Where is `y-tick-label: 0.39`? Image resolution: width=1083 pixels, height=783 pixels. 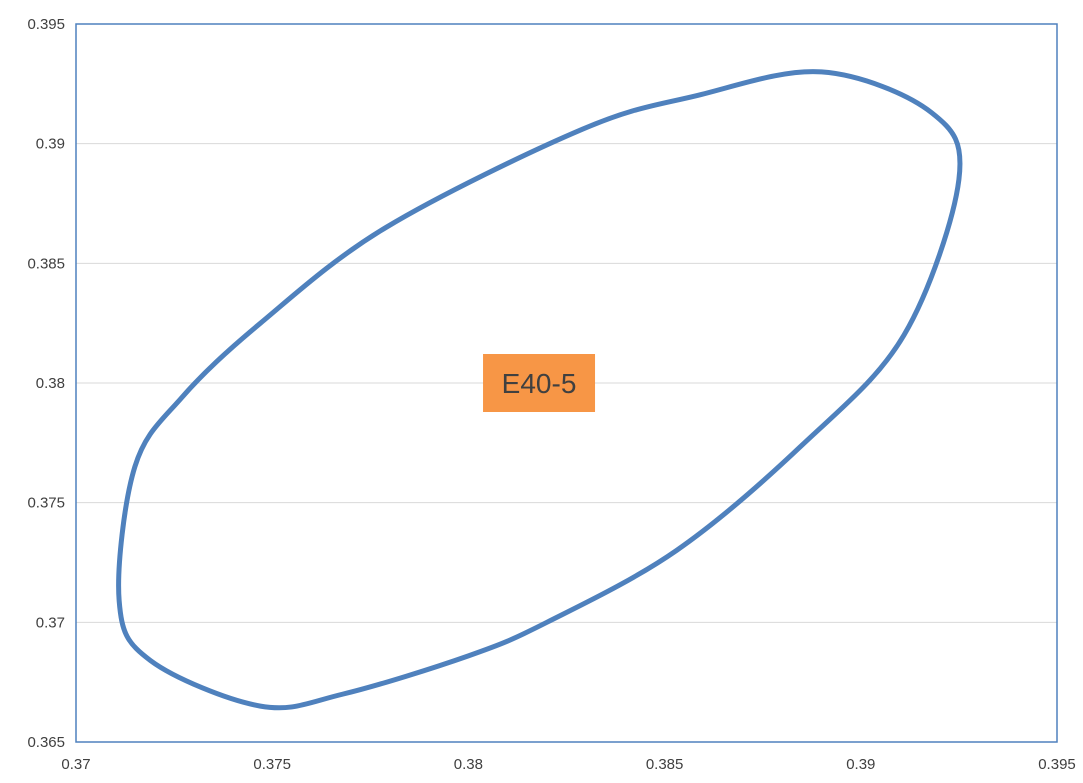
y-tick-label: 0.39 is located at coordinates (50, 144).